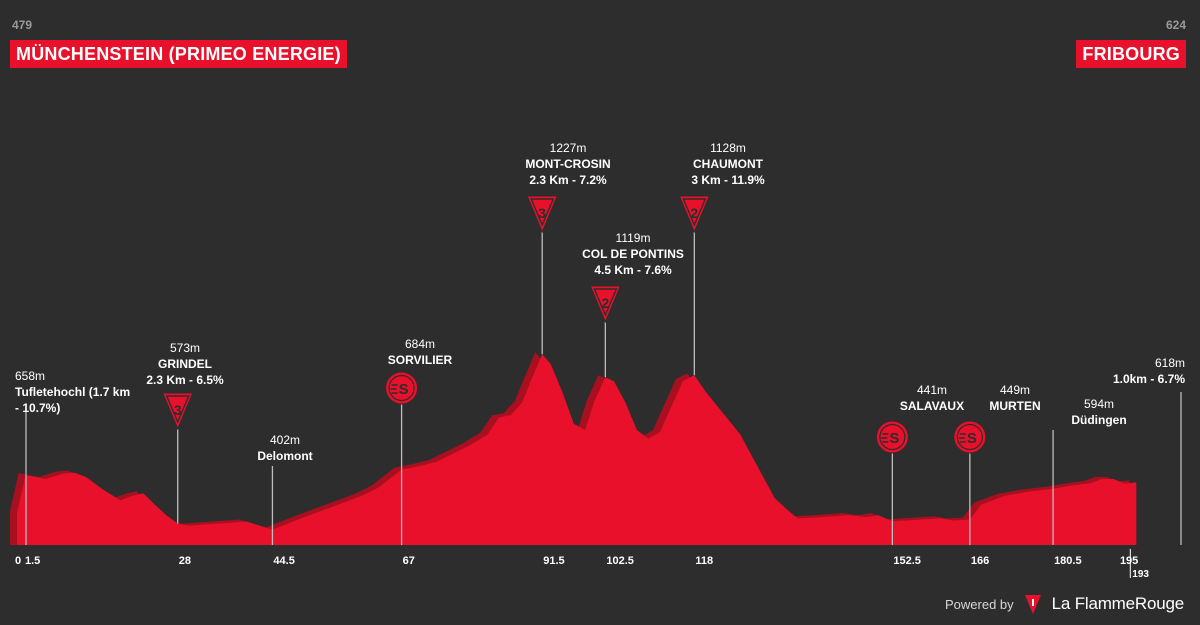 The image size is (1200, 625). What do you see at coordinates (30, 376) in the screenshot?
I see `climb-elevation-label: 658m` at bounding box center [30, 376].